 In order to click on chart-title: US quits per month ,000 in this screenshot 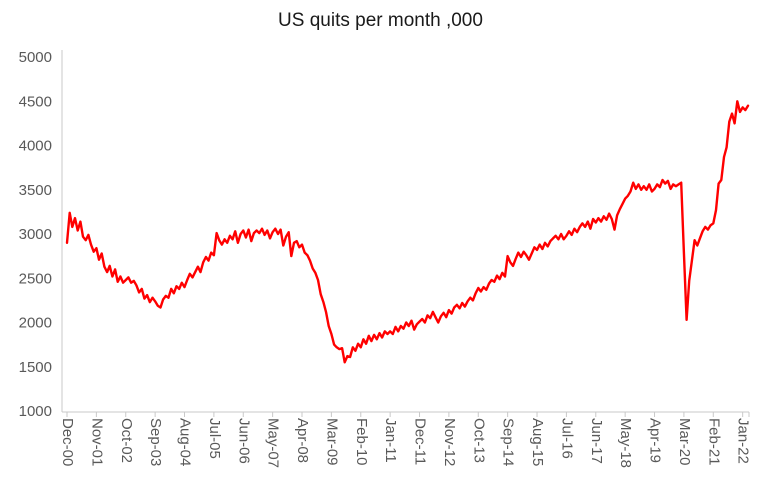, I will do `click(380, 20)`.